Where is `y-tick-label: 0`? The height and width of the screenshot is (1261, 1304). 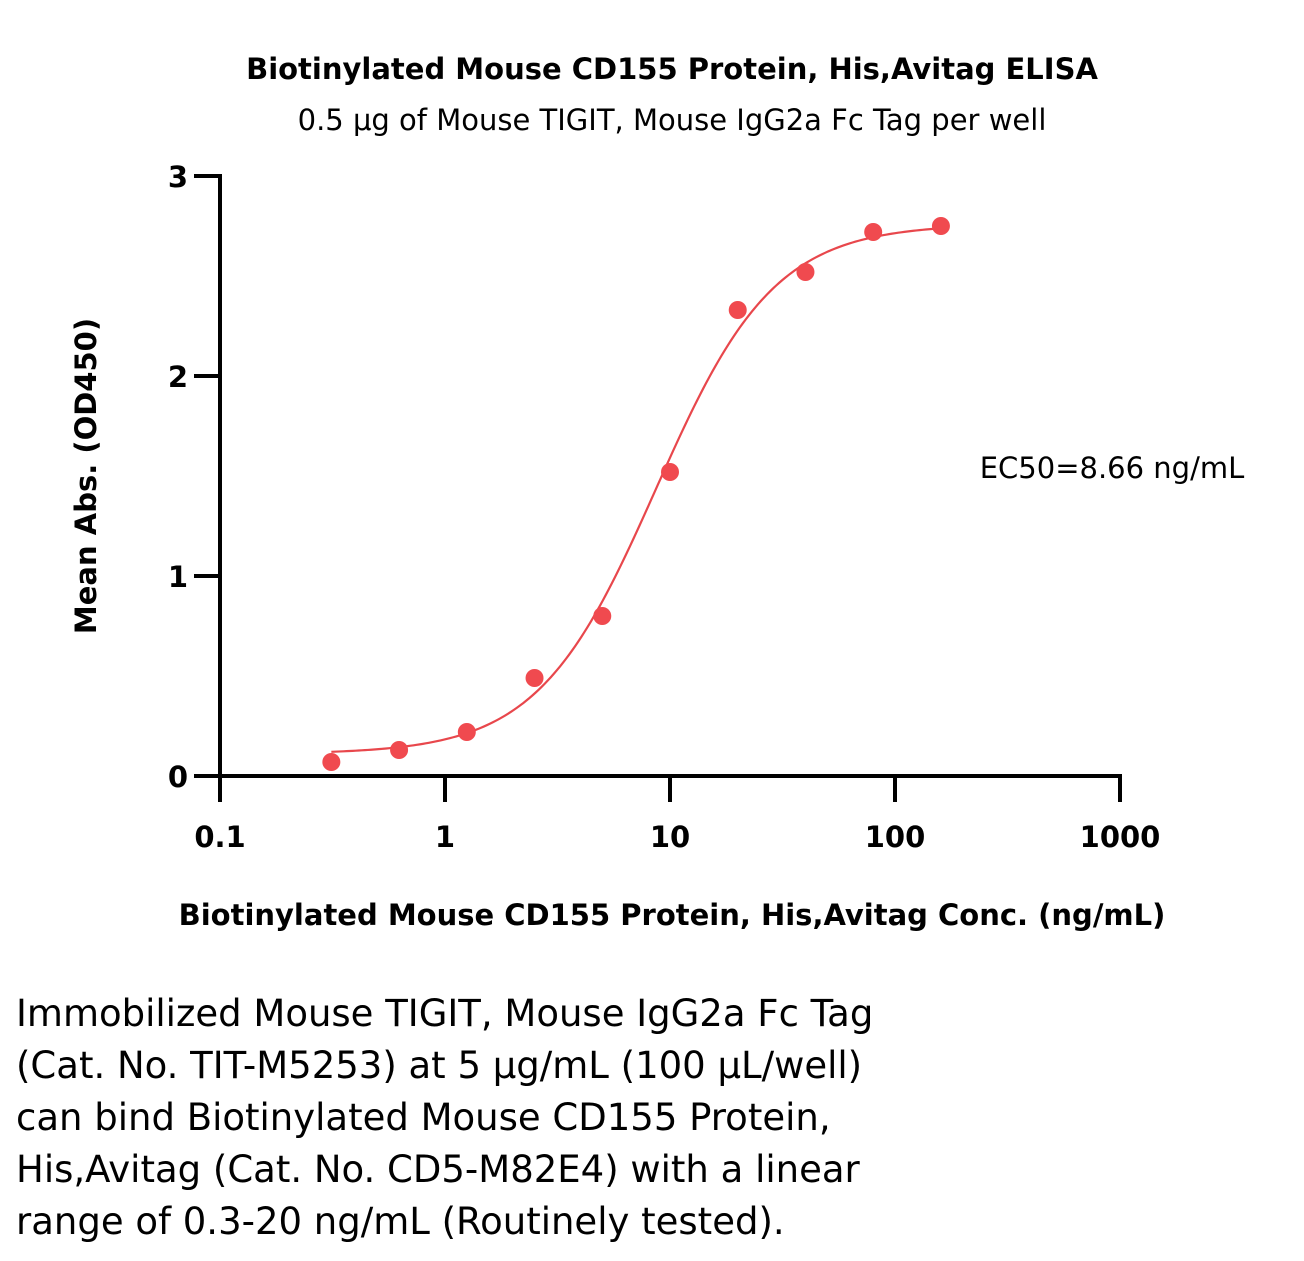
y-tick-label: 0 is located at coordinates (178, 777).